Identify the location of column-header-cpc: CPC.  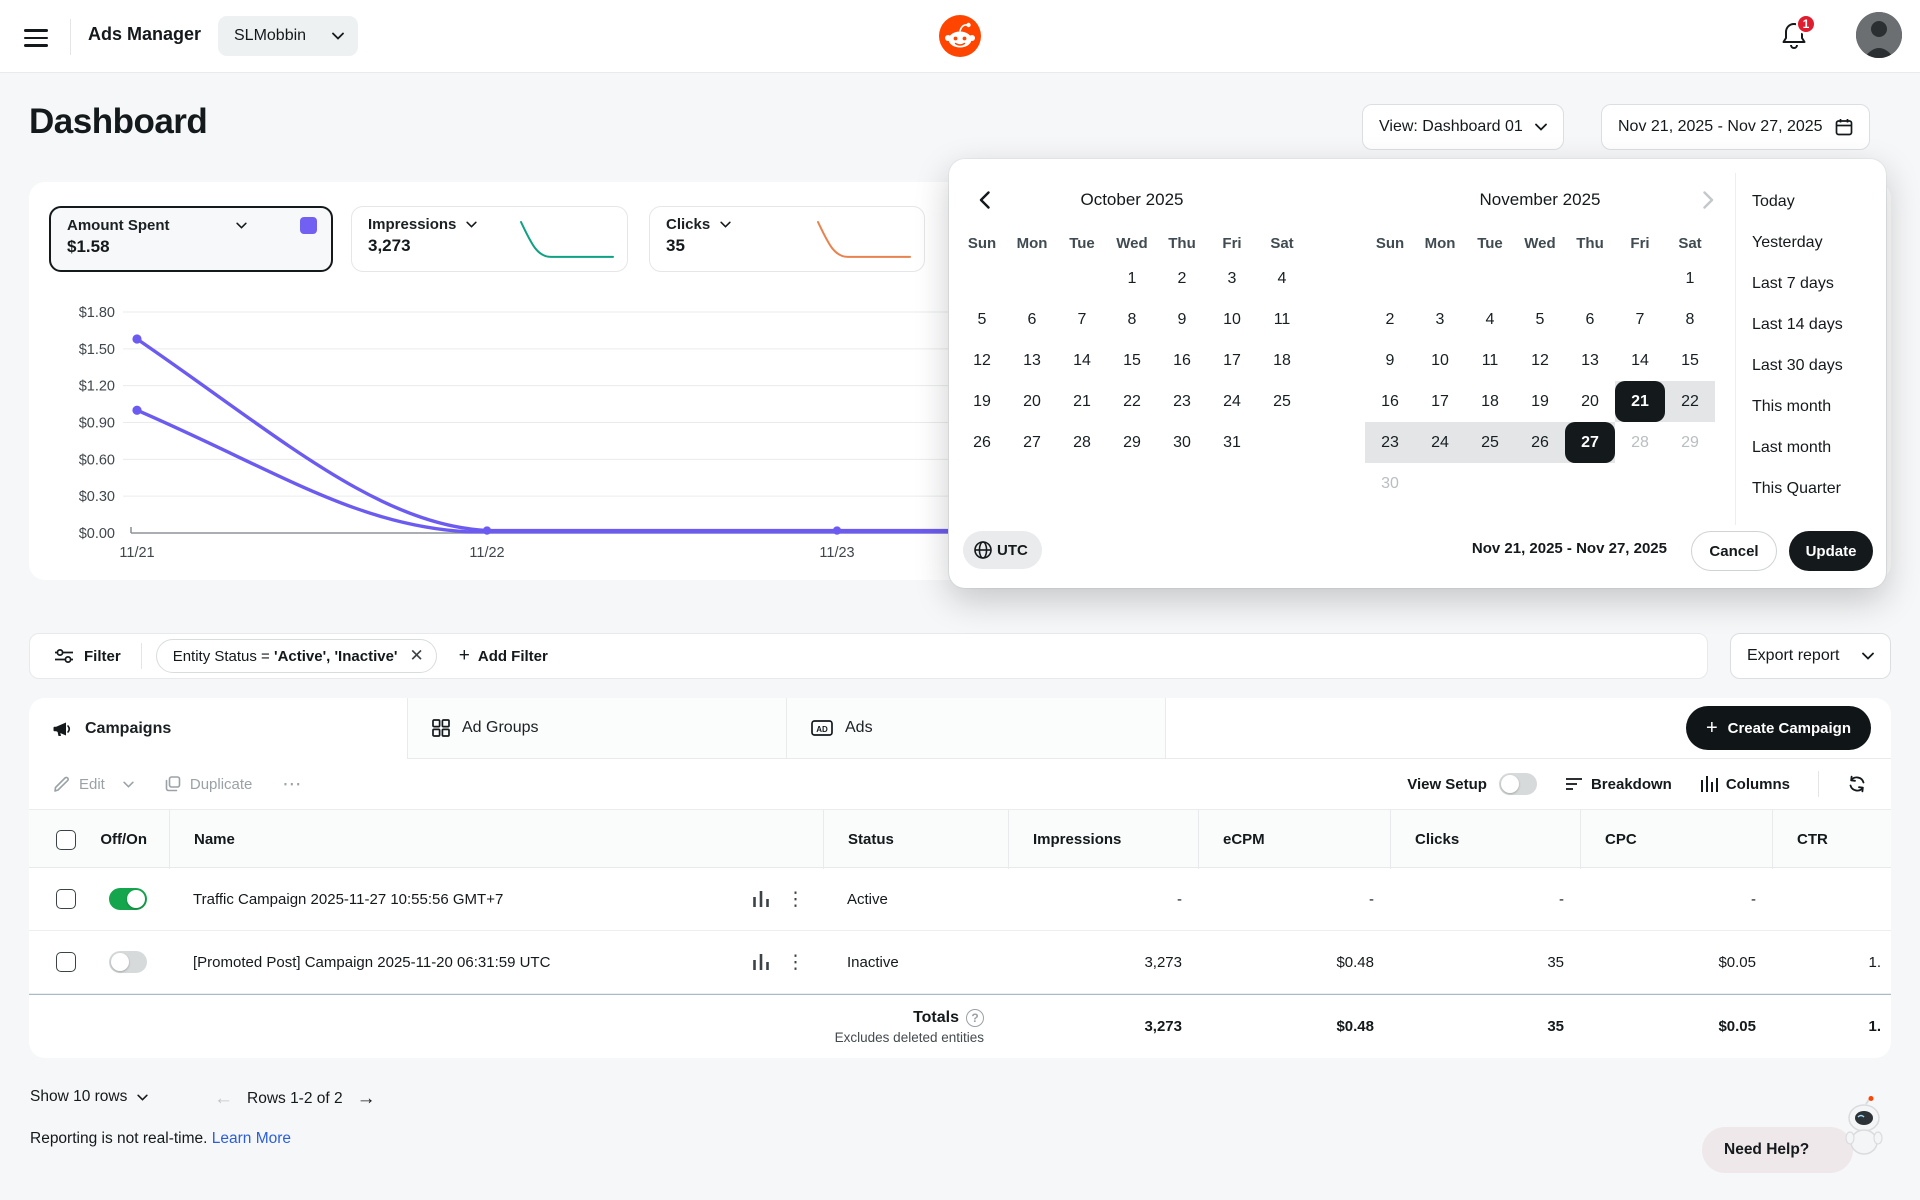
(1676, 839).